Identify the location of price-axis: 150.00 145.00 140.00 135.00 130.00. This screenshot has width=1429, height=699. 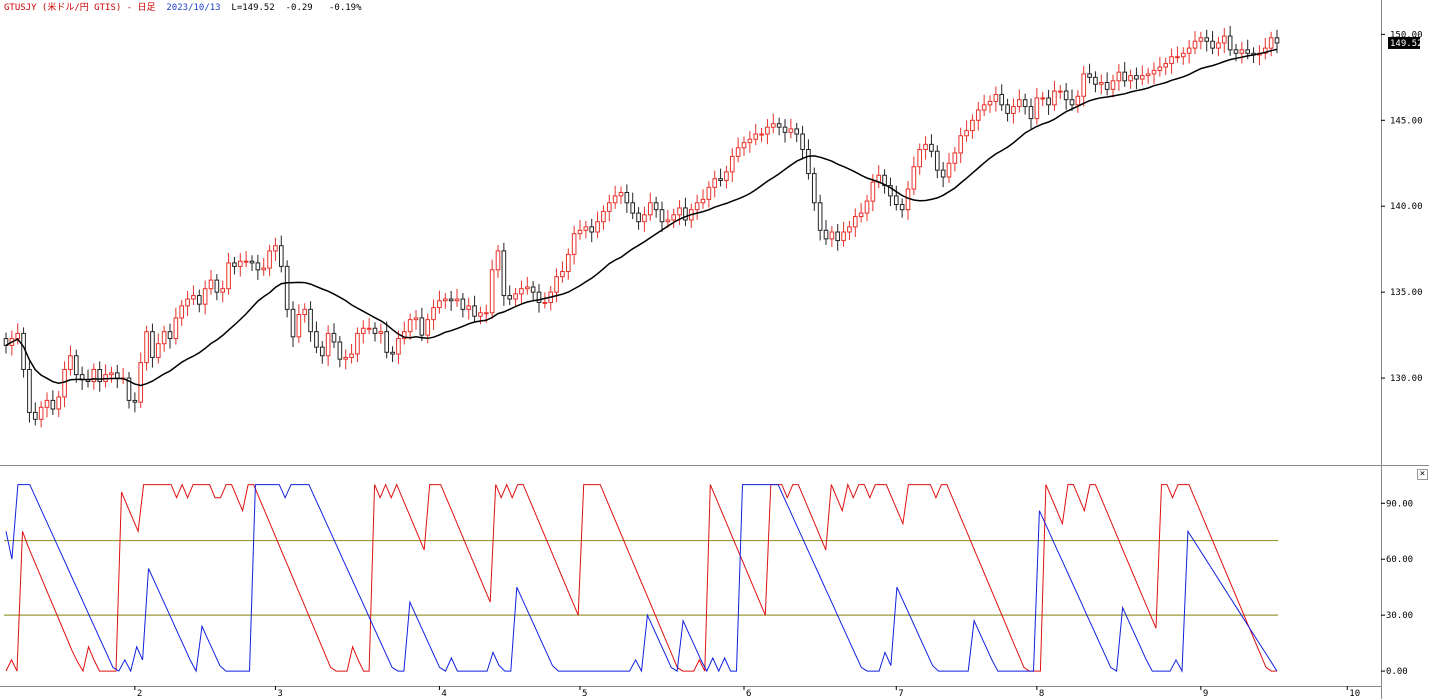
(1402, 207).